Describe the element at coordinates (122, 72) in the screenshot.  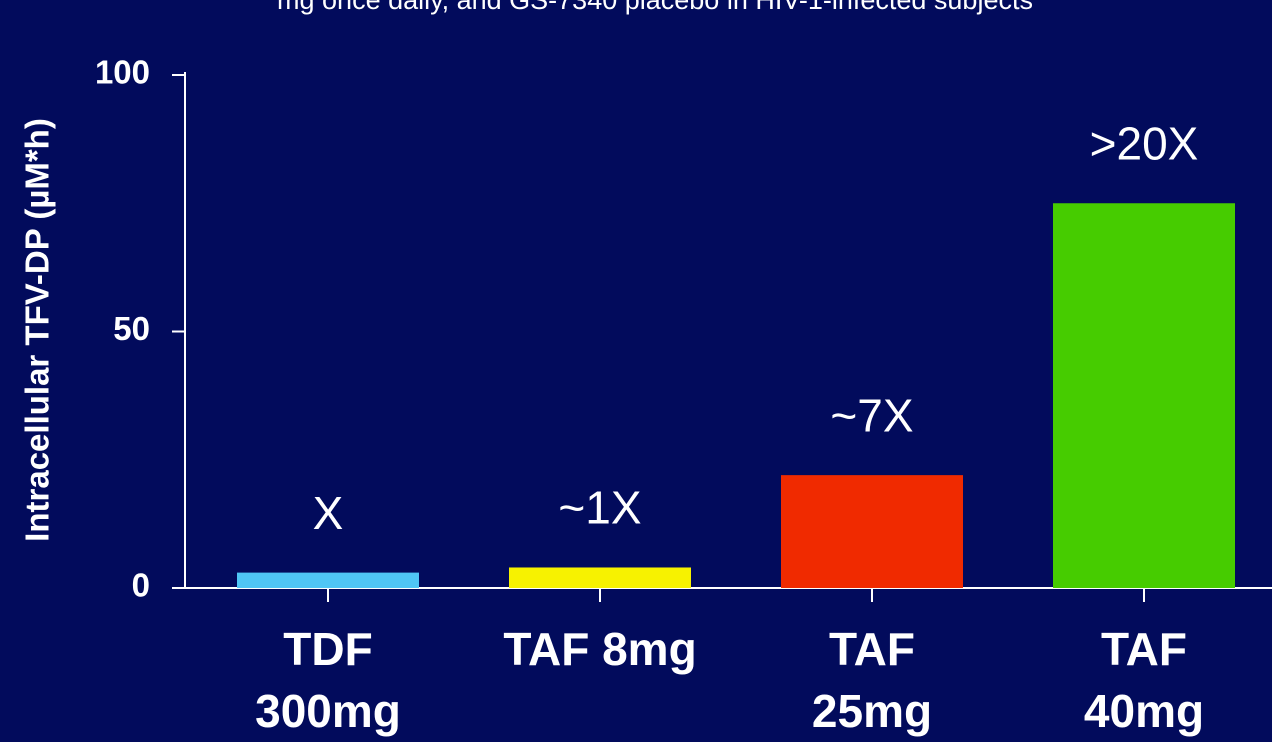
I see `y-tick-label: 100` at that location.